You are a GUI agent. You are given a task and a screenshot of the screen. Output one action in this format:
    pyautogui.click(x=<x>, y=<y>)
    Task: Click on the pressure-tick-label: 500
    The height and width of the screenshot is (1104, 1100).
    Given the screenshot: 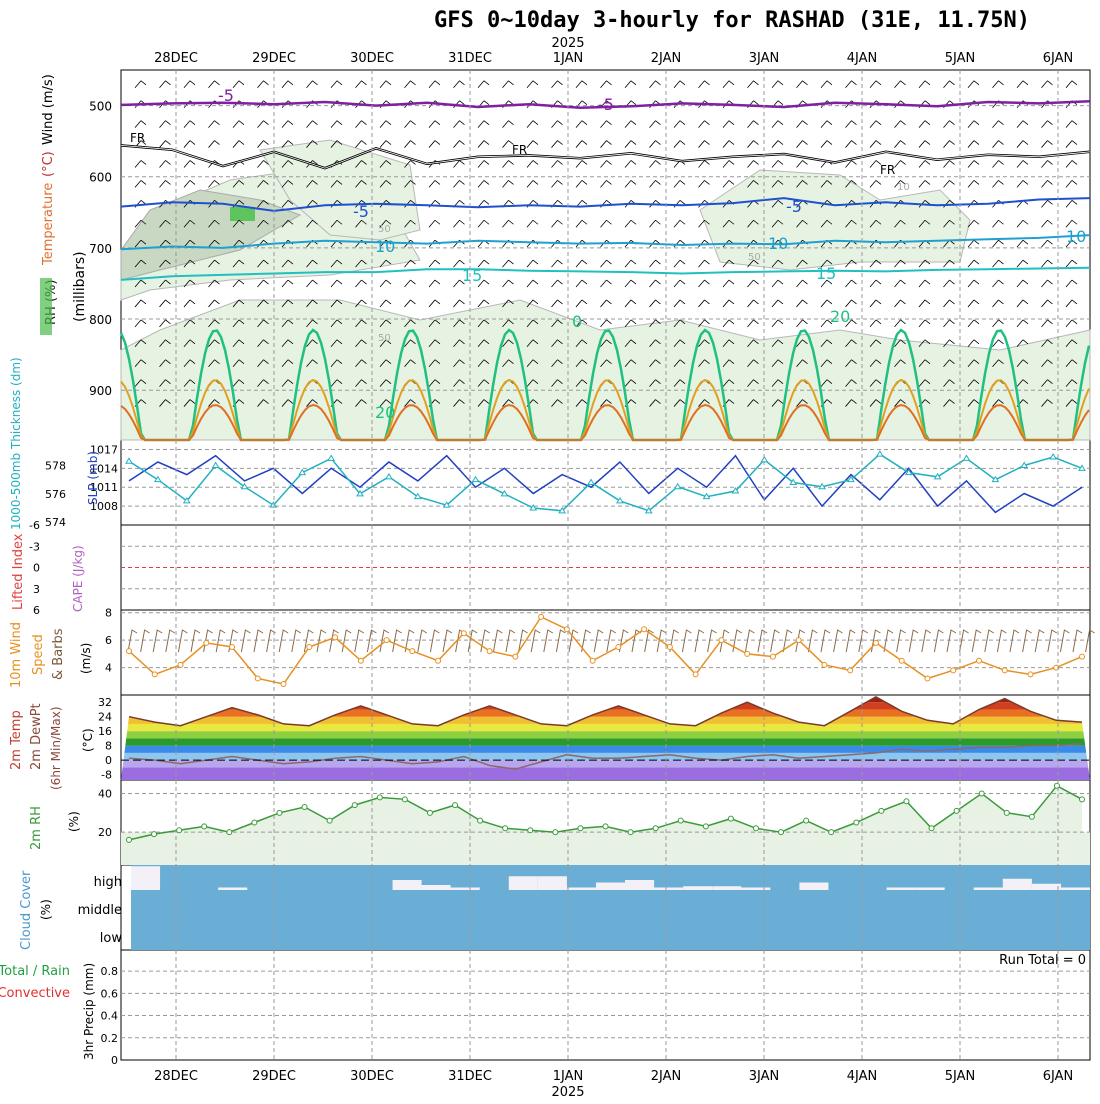 What is the action you would take?
    pyautogui.click(x=100, y=107)
    